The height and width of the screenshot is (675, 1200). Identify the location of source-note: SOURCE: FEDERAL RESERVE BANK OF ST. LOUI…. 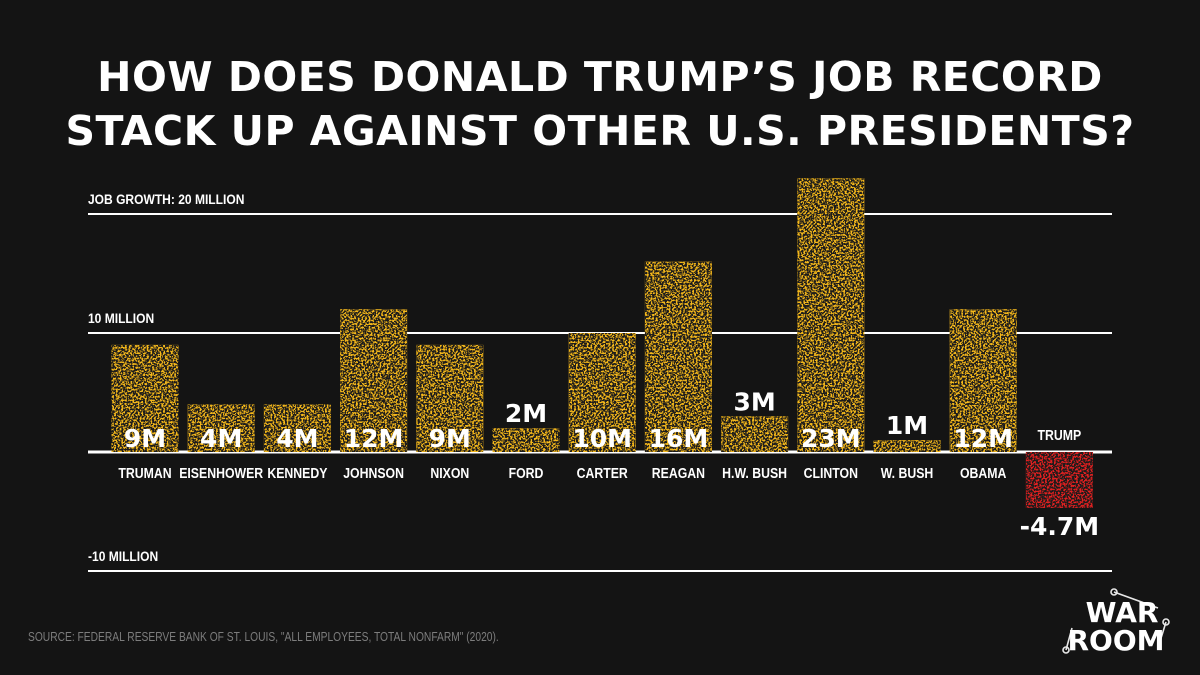
(263, 637).